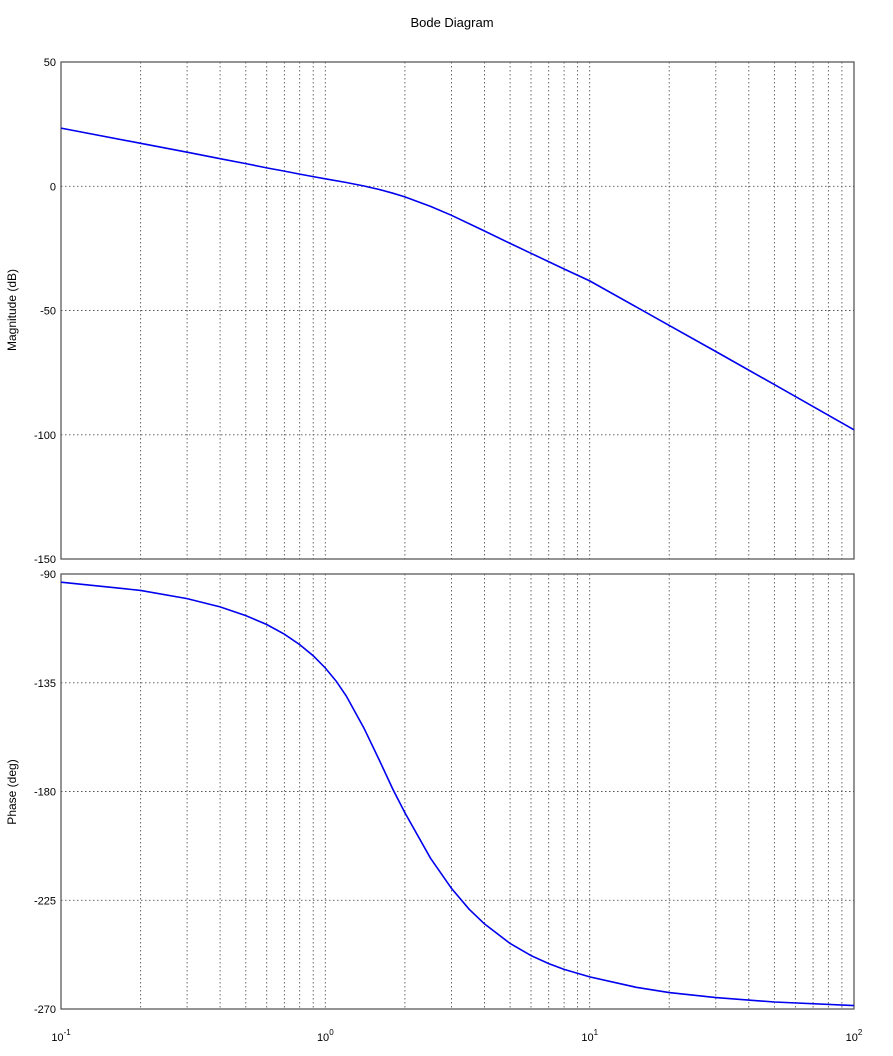 Image resolution: width=893 pixels, height=1056 pixels. Describe the element at coordinates (45, 901) in the screenshot. I see `phase-y-tick-label: -225` at that location.